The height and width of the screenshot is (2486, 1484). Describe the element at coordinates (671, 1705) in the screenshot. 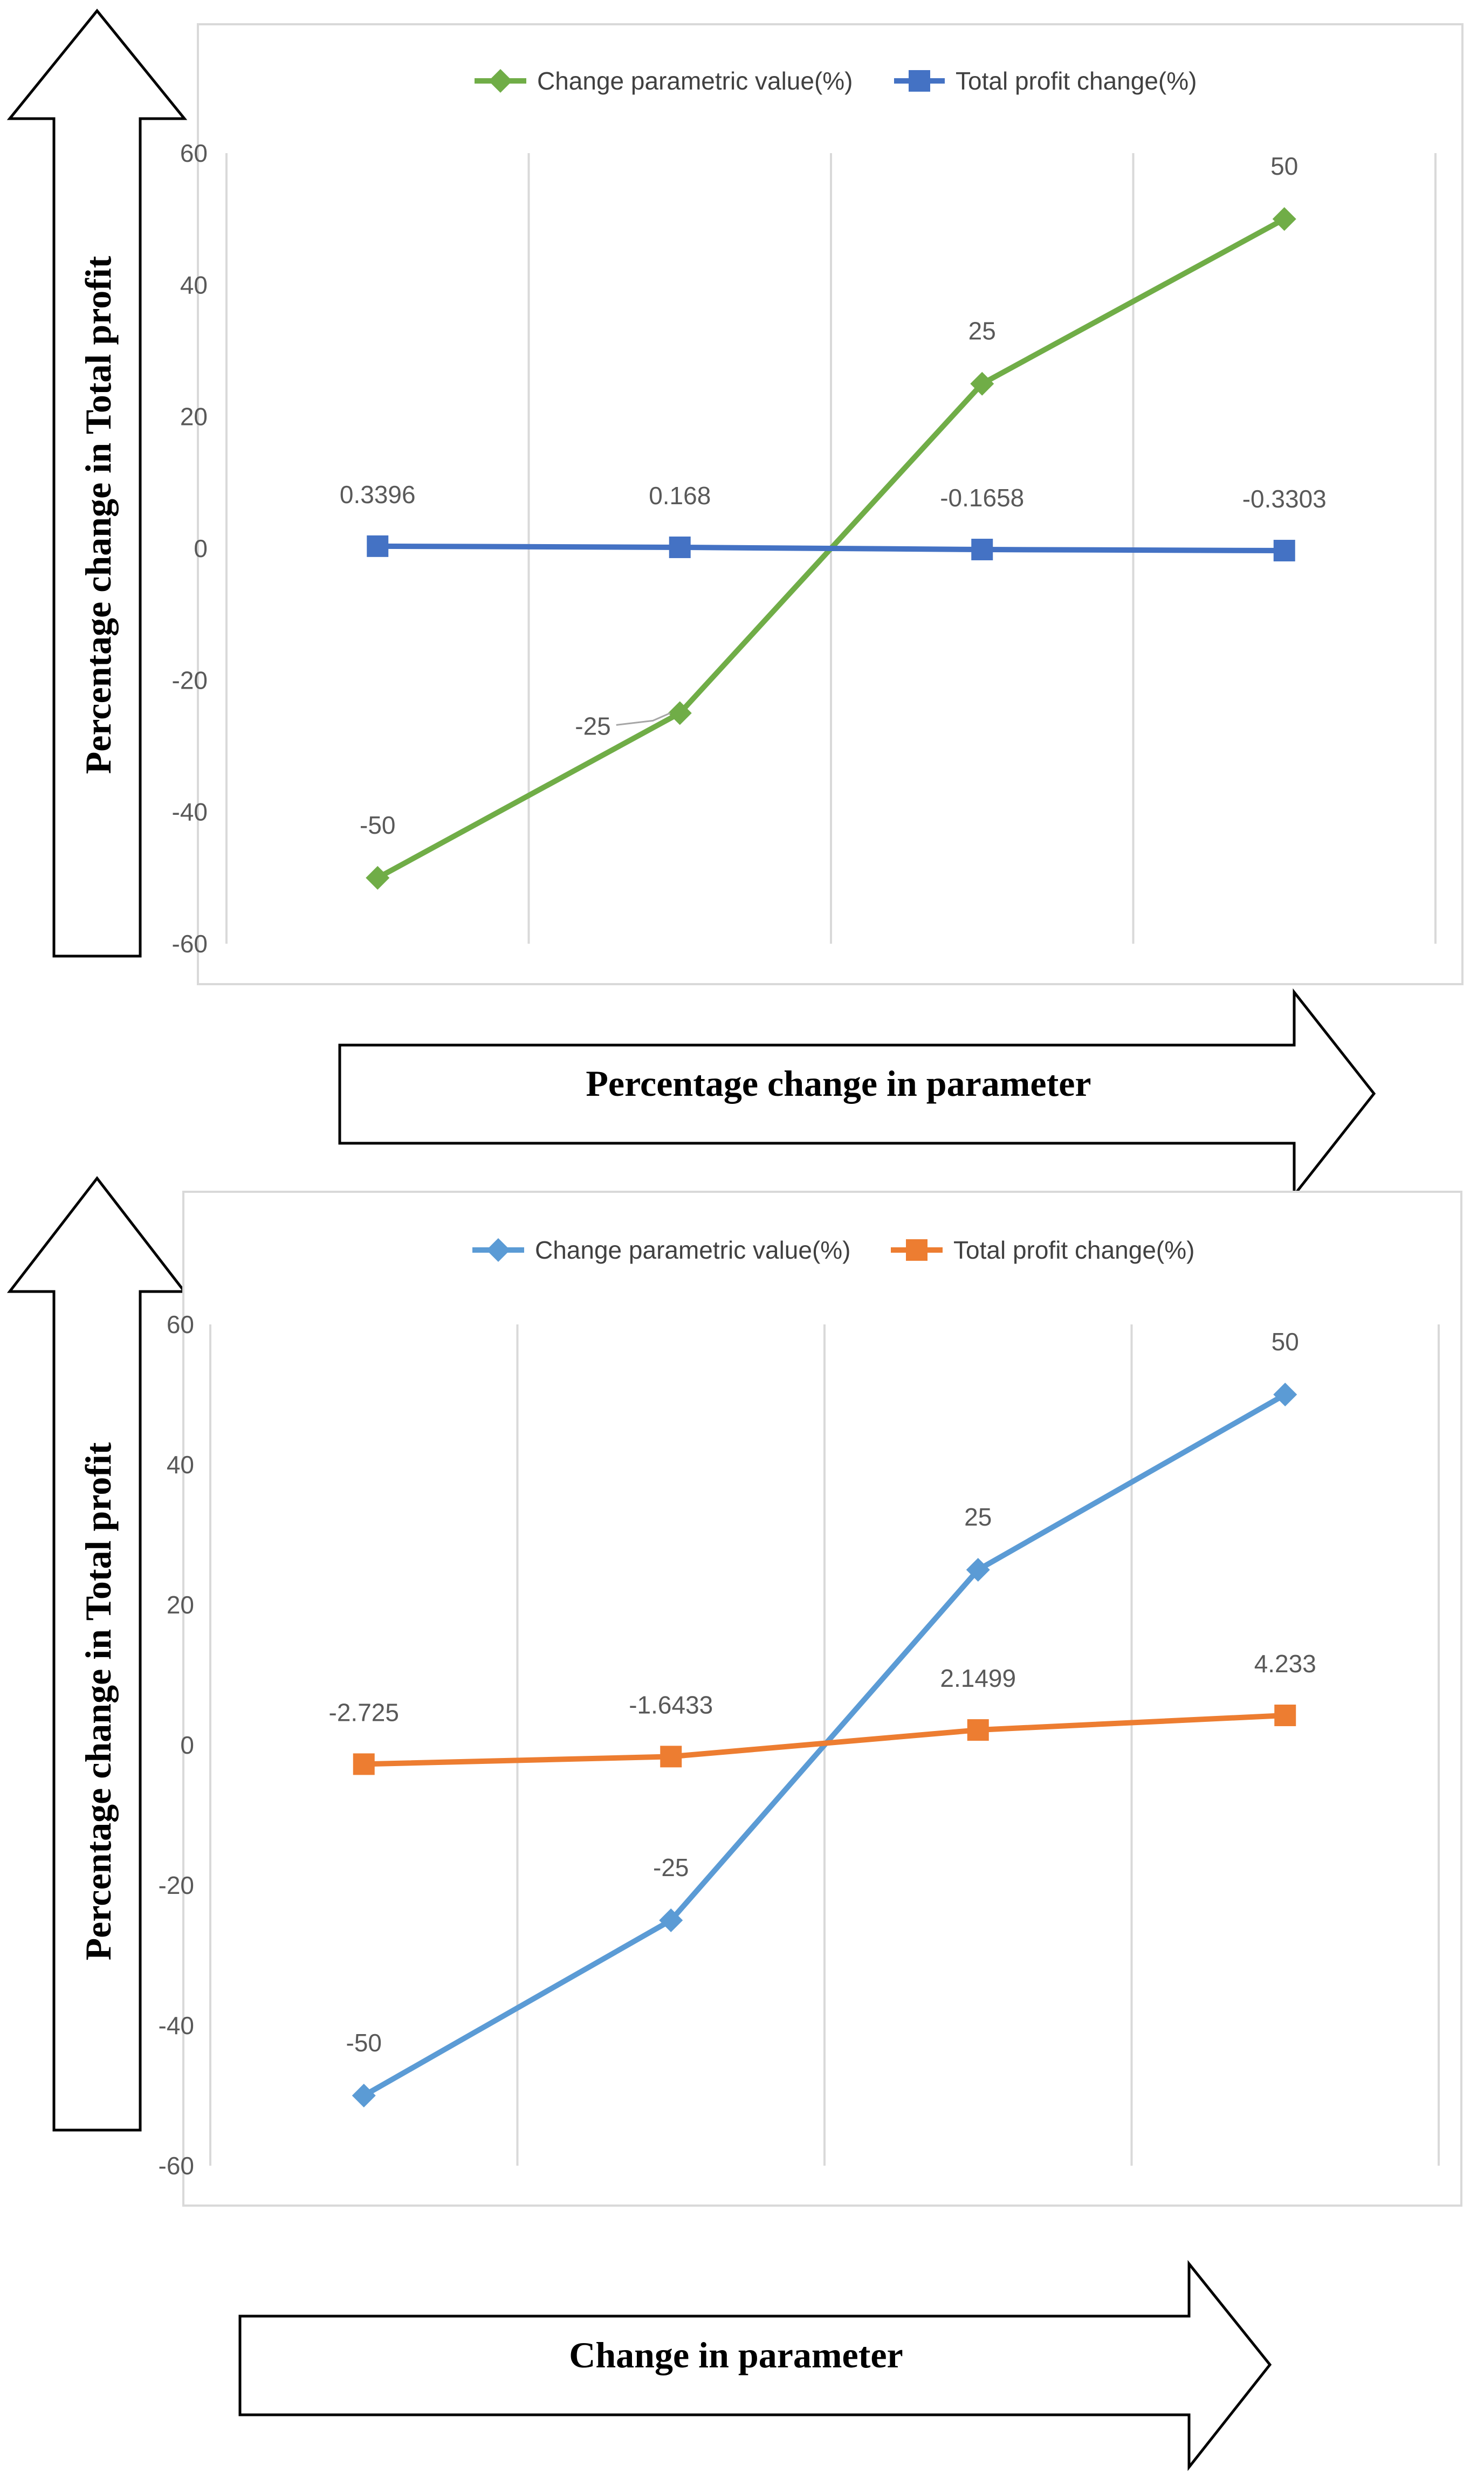

I see `data-label: -1.6433` at that location.